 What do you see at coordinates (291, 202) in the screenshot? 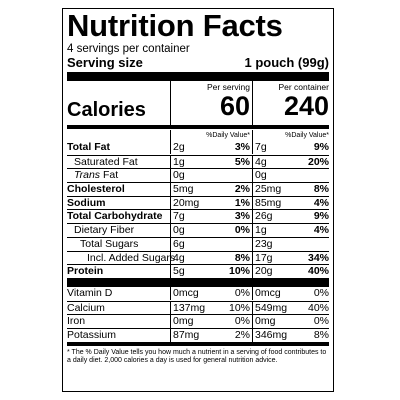
I see `per-container-cell: 85mg 4%` at bounding box center [291, 202].